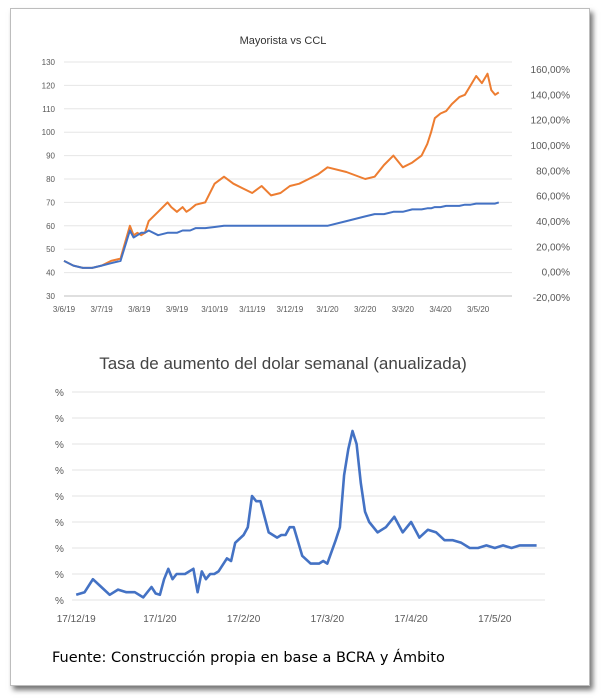 The height and width of the screenshot is (700, 603). I want to click on x-tick-label: 17/5/20, so click(495, 619).